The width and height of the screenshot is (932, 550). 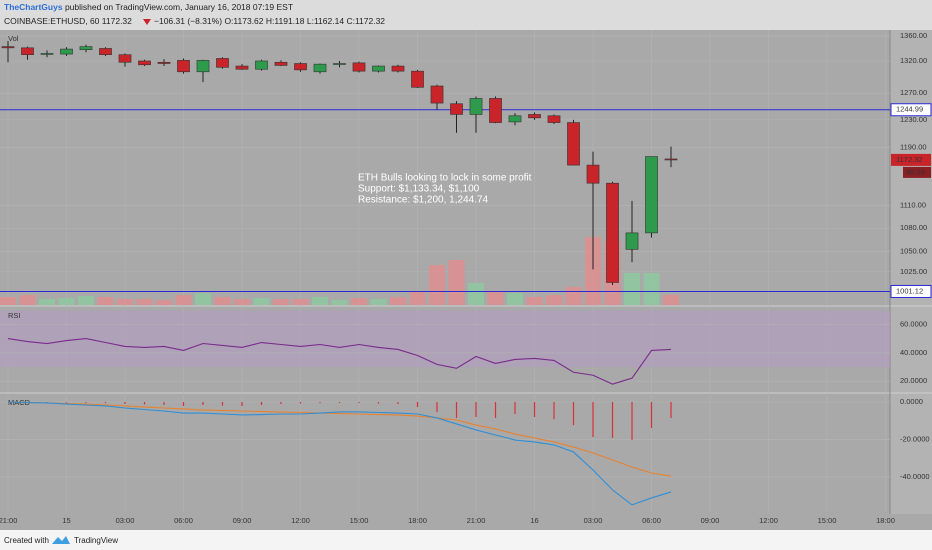 What do you see at coordinates (445, 178) in the screenshot?
I see `annotation: ETH Bulls looking to lock in some profit` at bounding box center [445, 178].